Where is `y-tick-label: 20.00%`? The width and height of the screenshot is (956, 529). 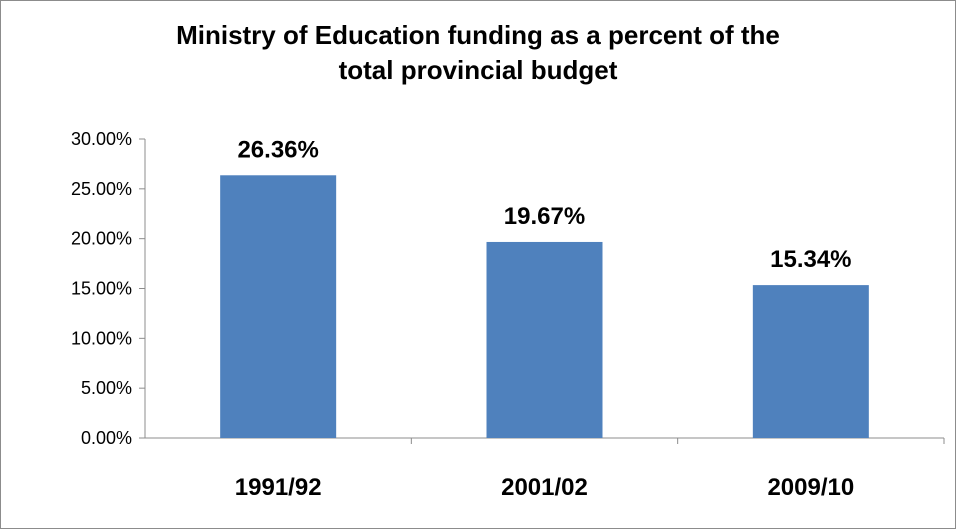 y-tick-label: 20.00% is located at coordinates (101, 239).